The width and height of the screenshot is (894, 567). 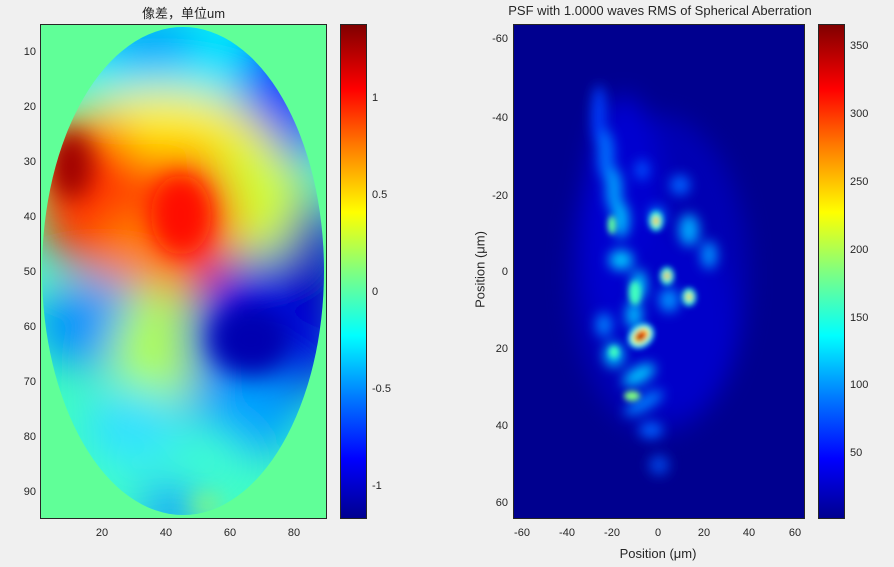 I want to click on cbar-tick: 150, so click(x=859, y=318).